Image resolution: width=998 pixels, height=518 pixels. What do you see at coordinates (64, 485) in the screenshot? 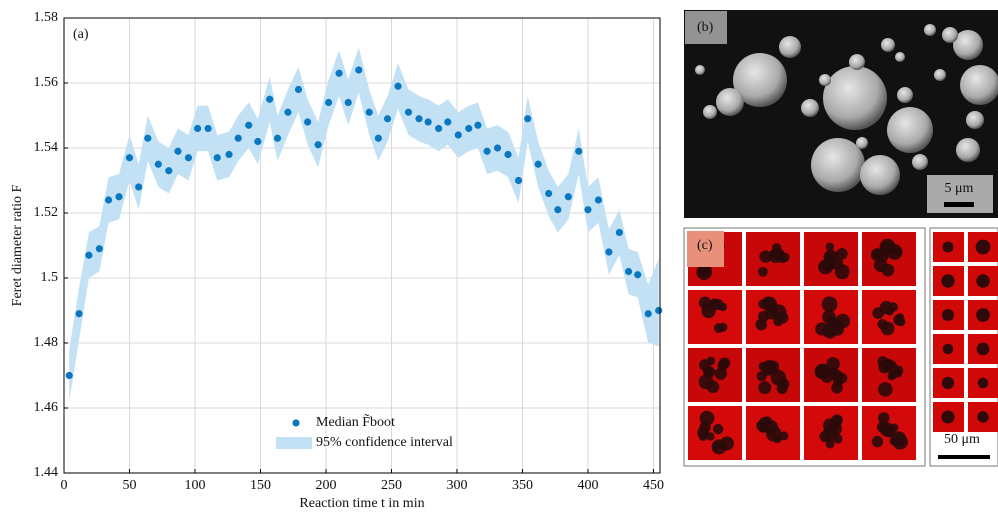
I see `x-tick-label: 0` at bounding box center [64, 485].